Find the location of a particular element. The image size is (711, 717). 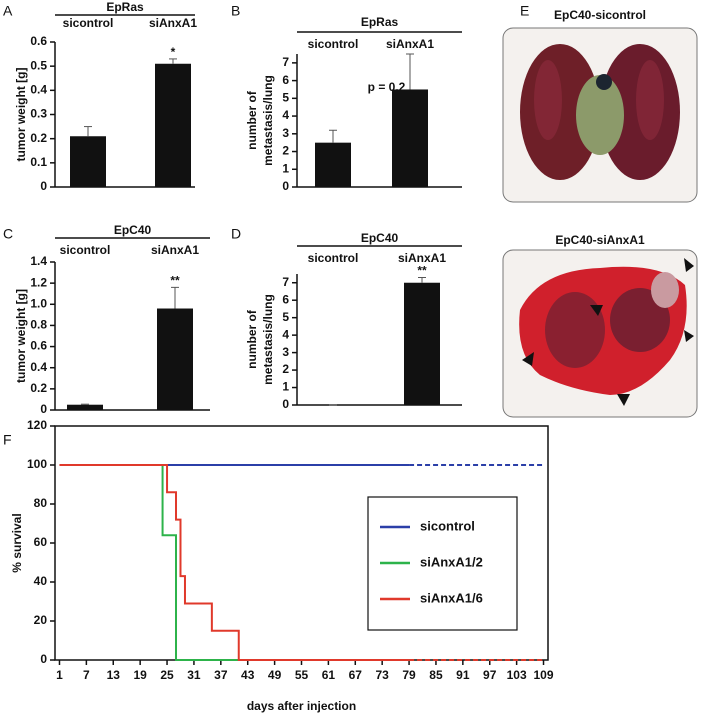

legend-label: siAnxA1/2 is located at coordinates (451, 561).